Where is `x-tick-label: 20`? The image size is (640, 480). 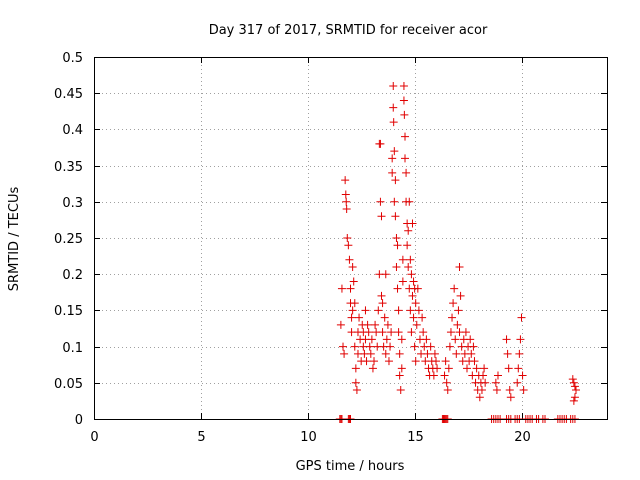
x-tick-label: 20 is located at coordinates (522, 437).